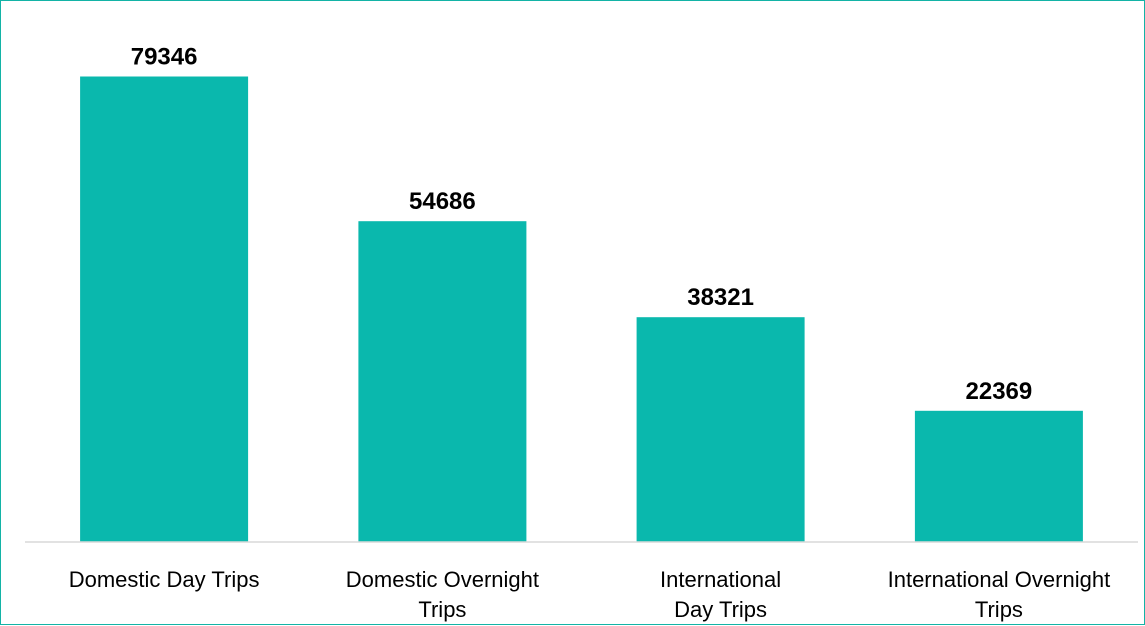  I want to click on value-label-4: 22369, so click(999, 391).